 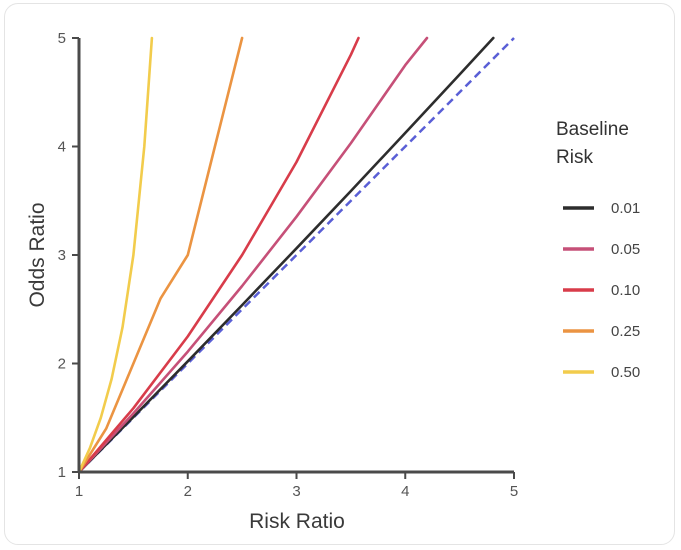 I want to click on legend-label: 0.05, so click(x=625, y=249).